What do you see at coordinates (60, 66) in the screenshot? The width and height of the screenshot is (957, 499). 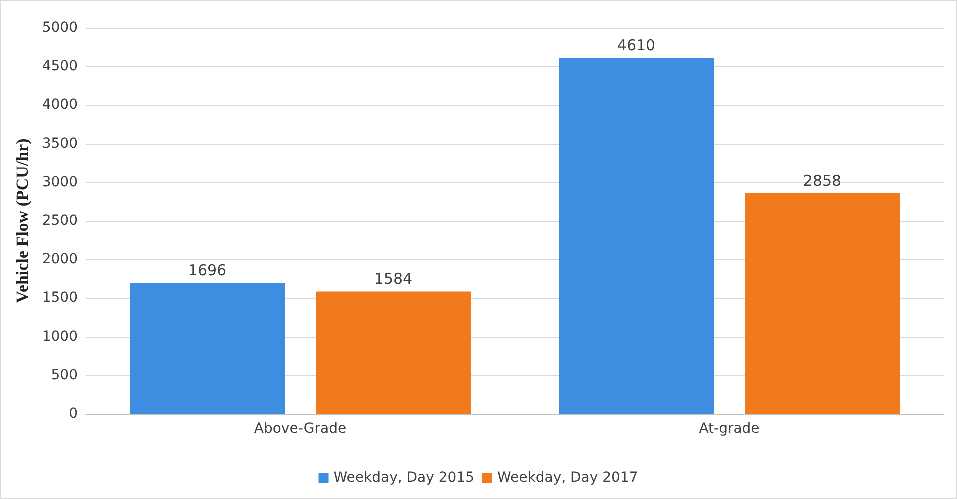 I see `y-tick-label: 4500` at bounding box center [60, 66].